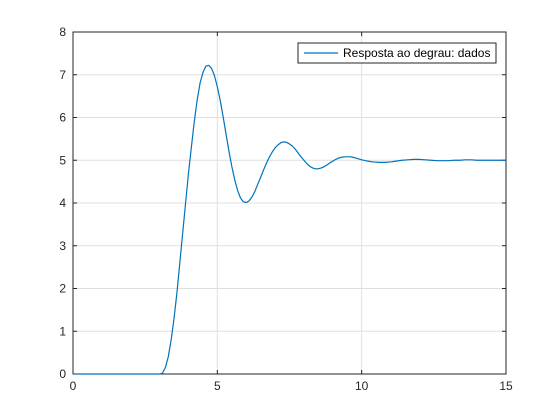 The width and height of the screenshot is (560, 420). I want to click on x-tick-label: 15, so click(506, 386).